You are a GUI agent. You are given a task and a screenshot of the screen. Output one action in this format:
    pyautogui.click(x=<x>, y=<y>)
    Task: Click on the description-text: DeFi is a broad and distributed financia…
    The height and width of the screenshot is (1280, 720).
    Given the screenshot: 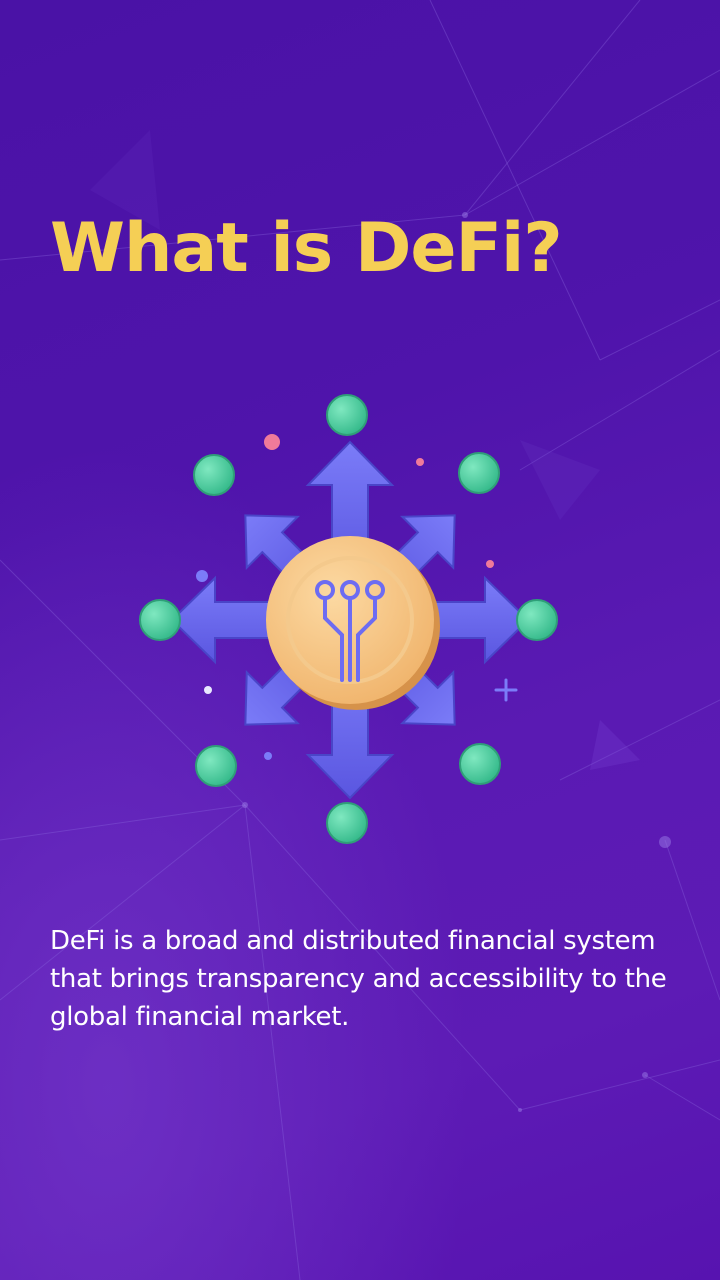 What is the action you would take?
    pyautogui.click(x=358, y=979)
    